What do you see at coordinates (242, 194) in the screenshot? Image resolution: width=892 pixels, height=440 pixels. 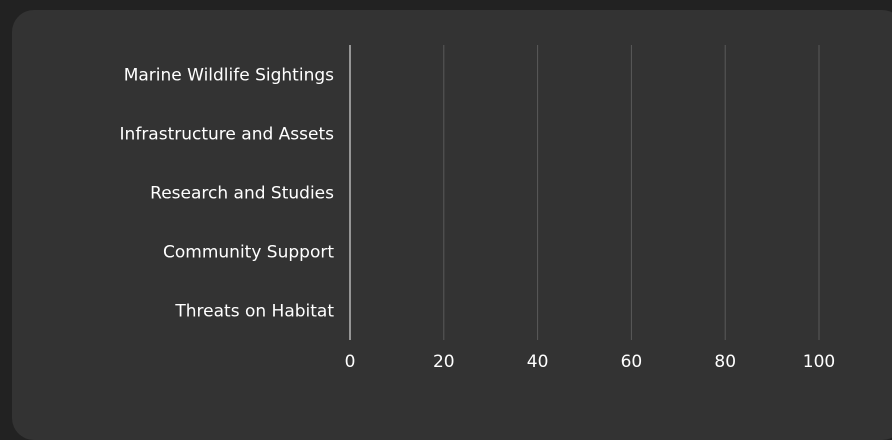 I see `category-label: Research and Studies` at bounding box center [242, 194].